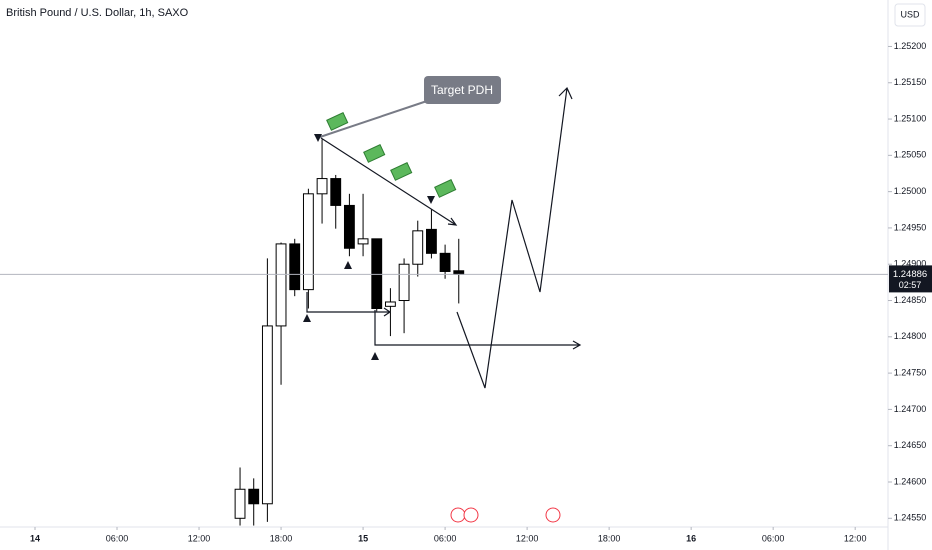 The height and width of the screenshot is (550, 932). I want to click on countdown: 02:57, so click(910, 285).